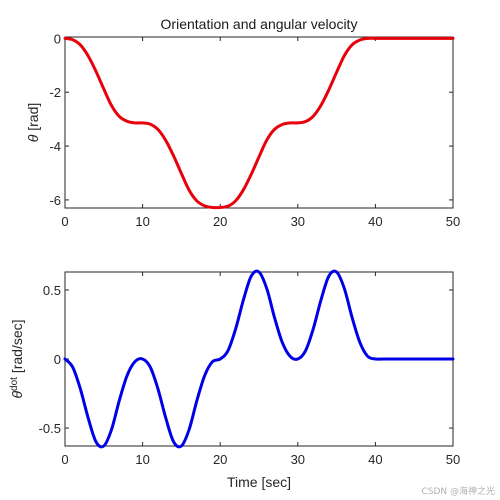 This screenshot has height=500, width=500. I want to click on top-x-tick-label: 0, so click(64, 221).